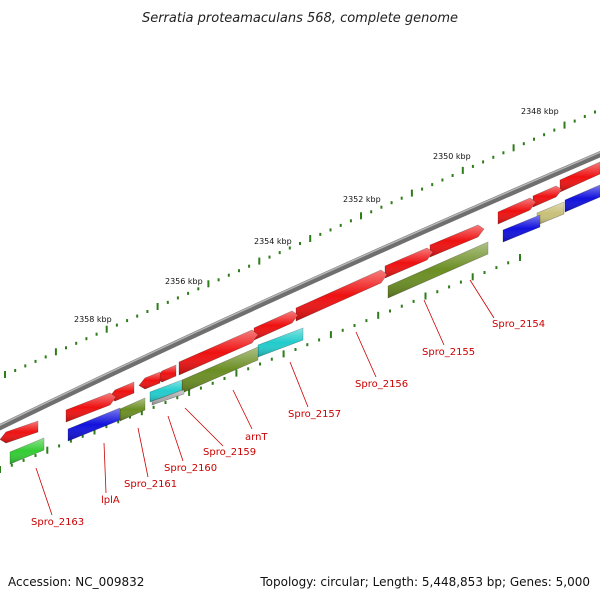 The height and width of the screenshot is (600, 600). What do you see at coordinates (190, 468) in the screenshot?
I see `gene-label-spro-2160: Spro_2160` at bounding box center [190, 468].